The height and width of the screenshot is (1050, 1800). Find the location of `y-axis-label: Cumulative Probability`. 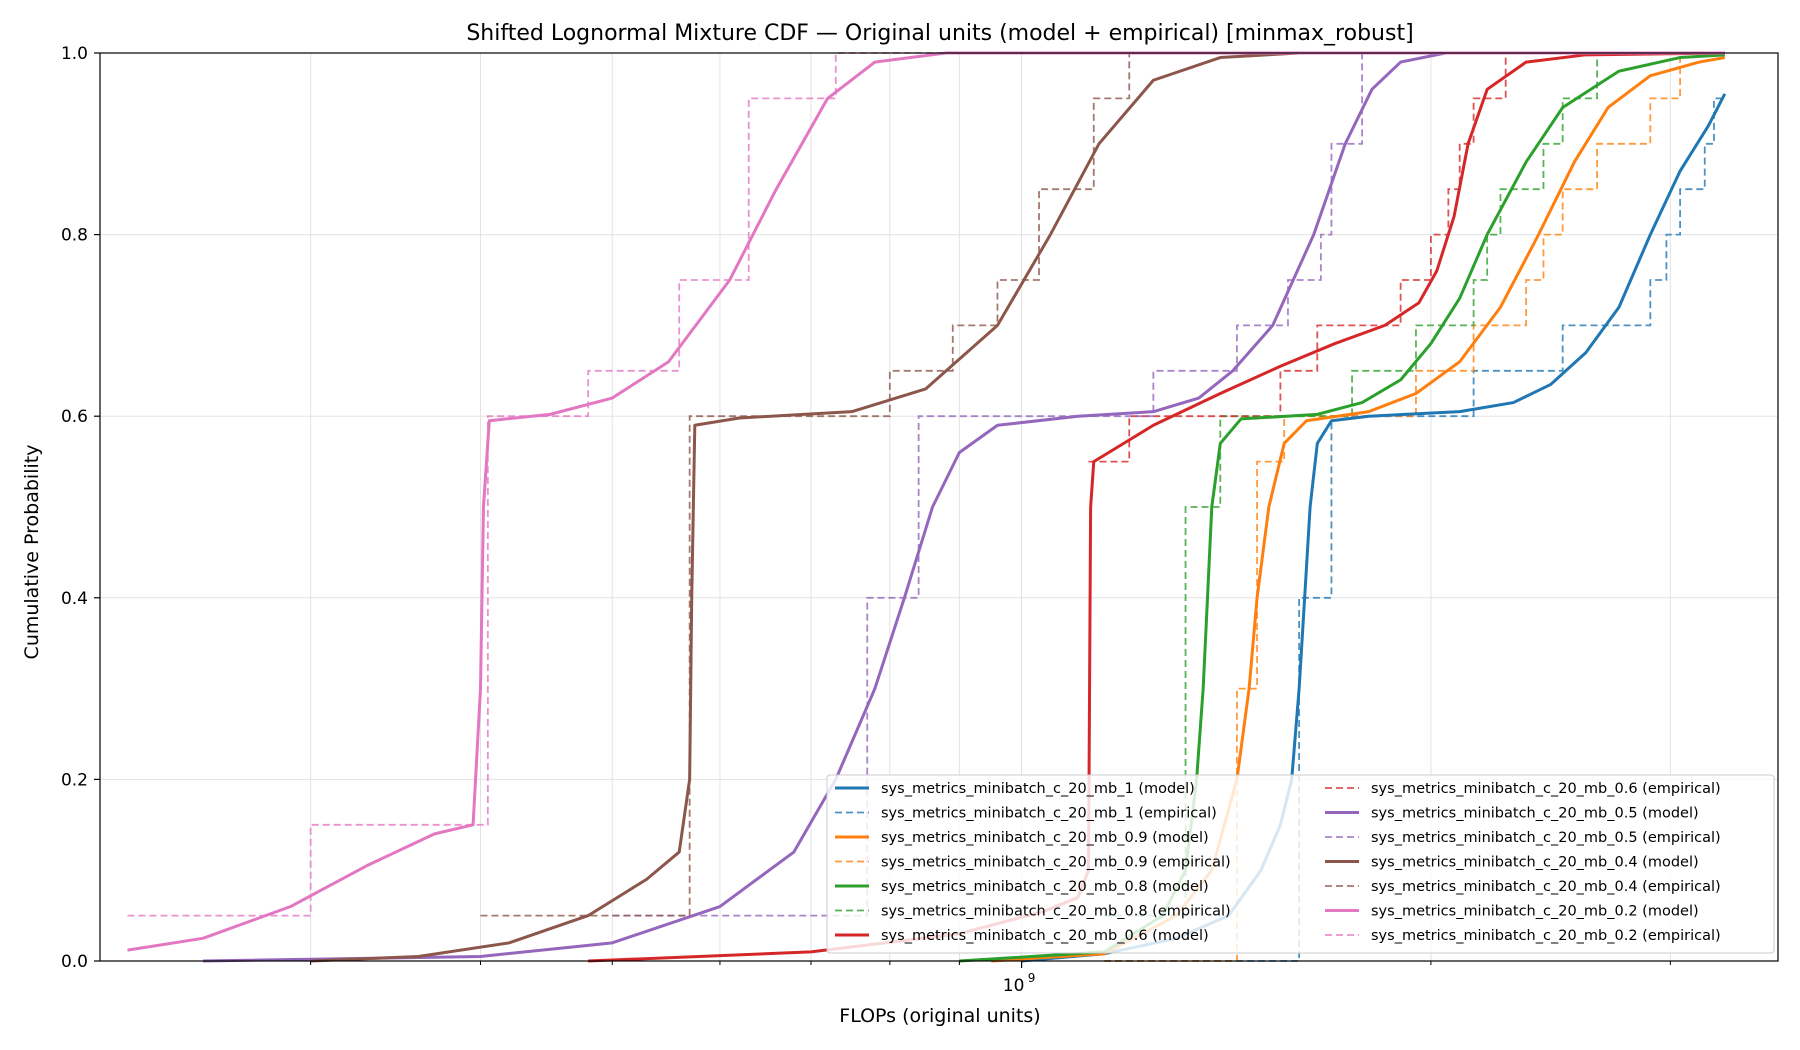

y-axis-label: Cumulative Probability is located at coordinates (32, 552).